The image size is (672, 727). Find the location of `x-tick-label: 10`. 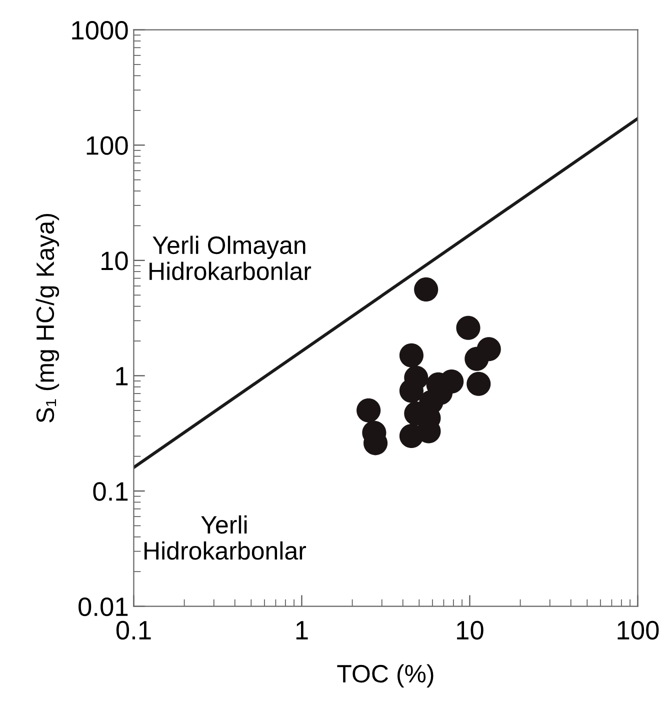

x-tick-label: 10 is located at coordinates (470, 630).